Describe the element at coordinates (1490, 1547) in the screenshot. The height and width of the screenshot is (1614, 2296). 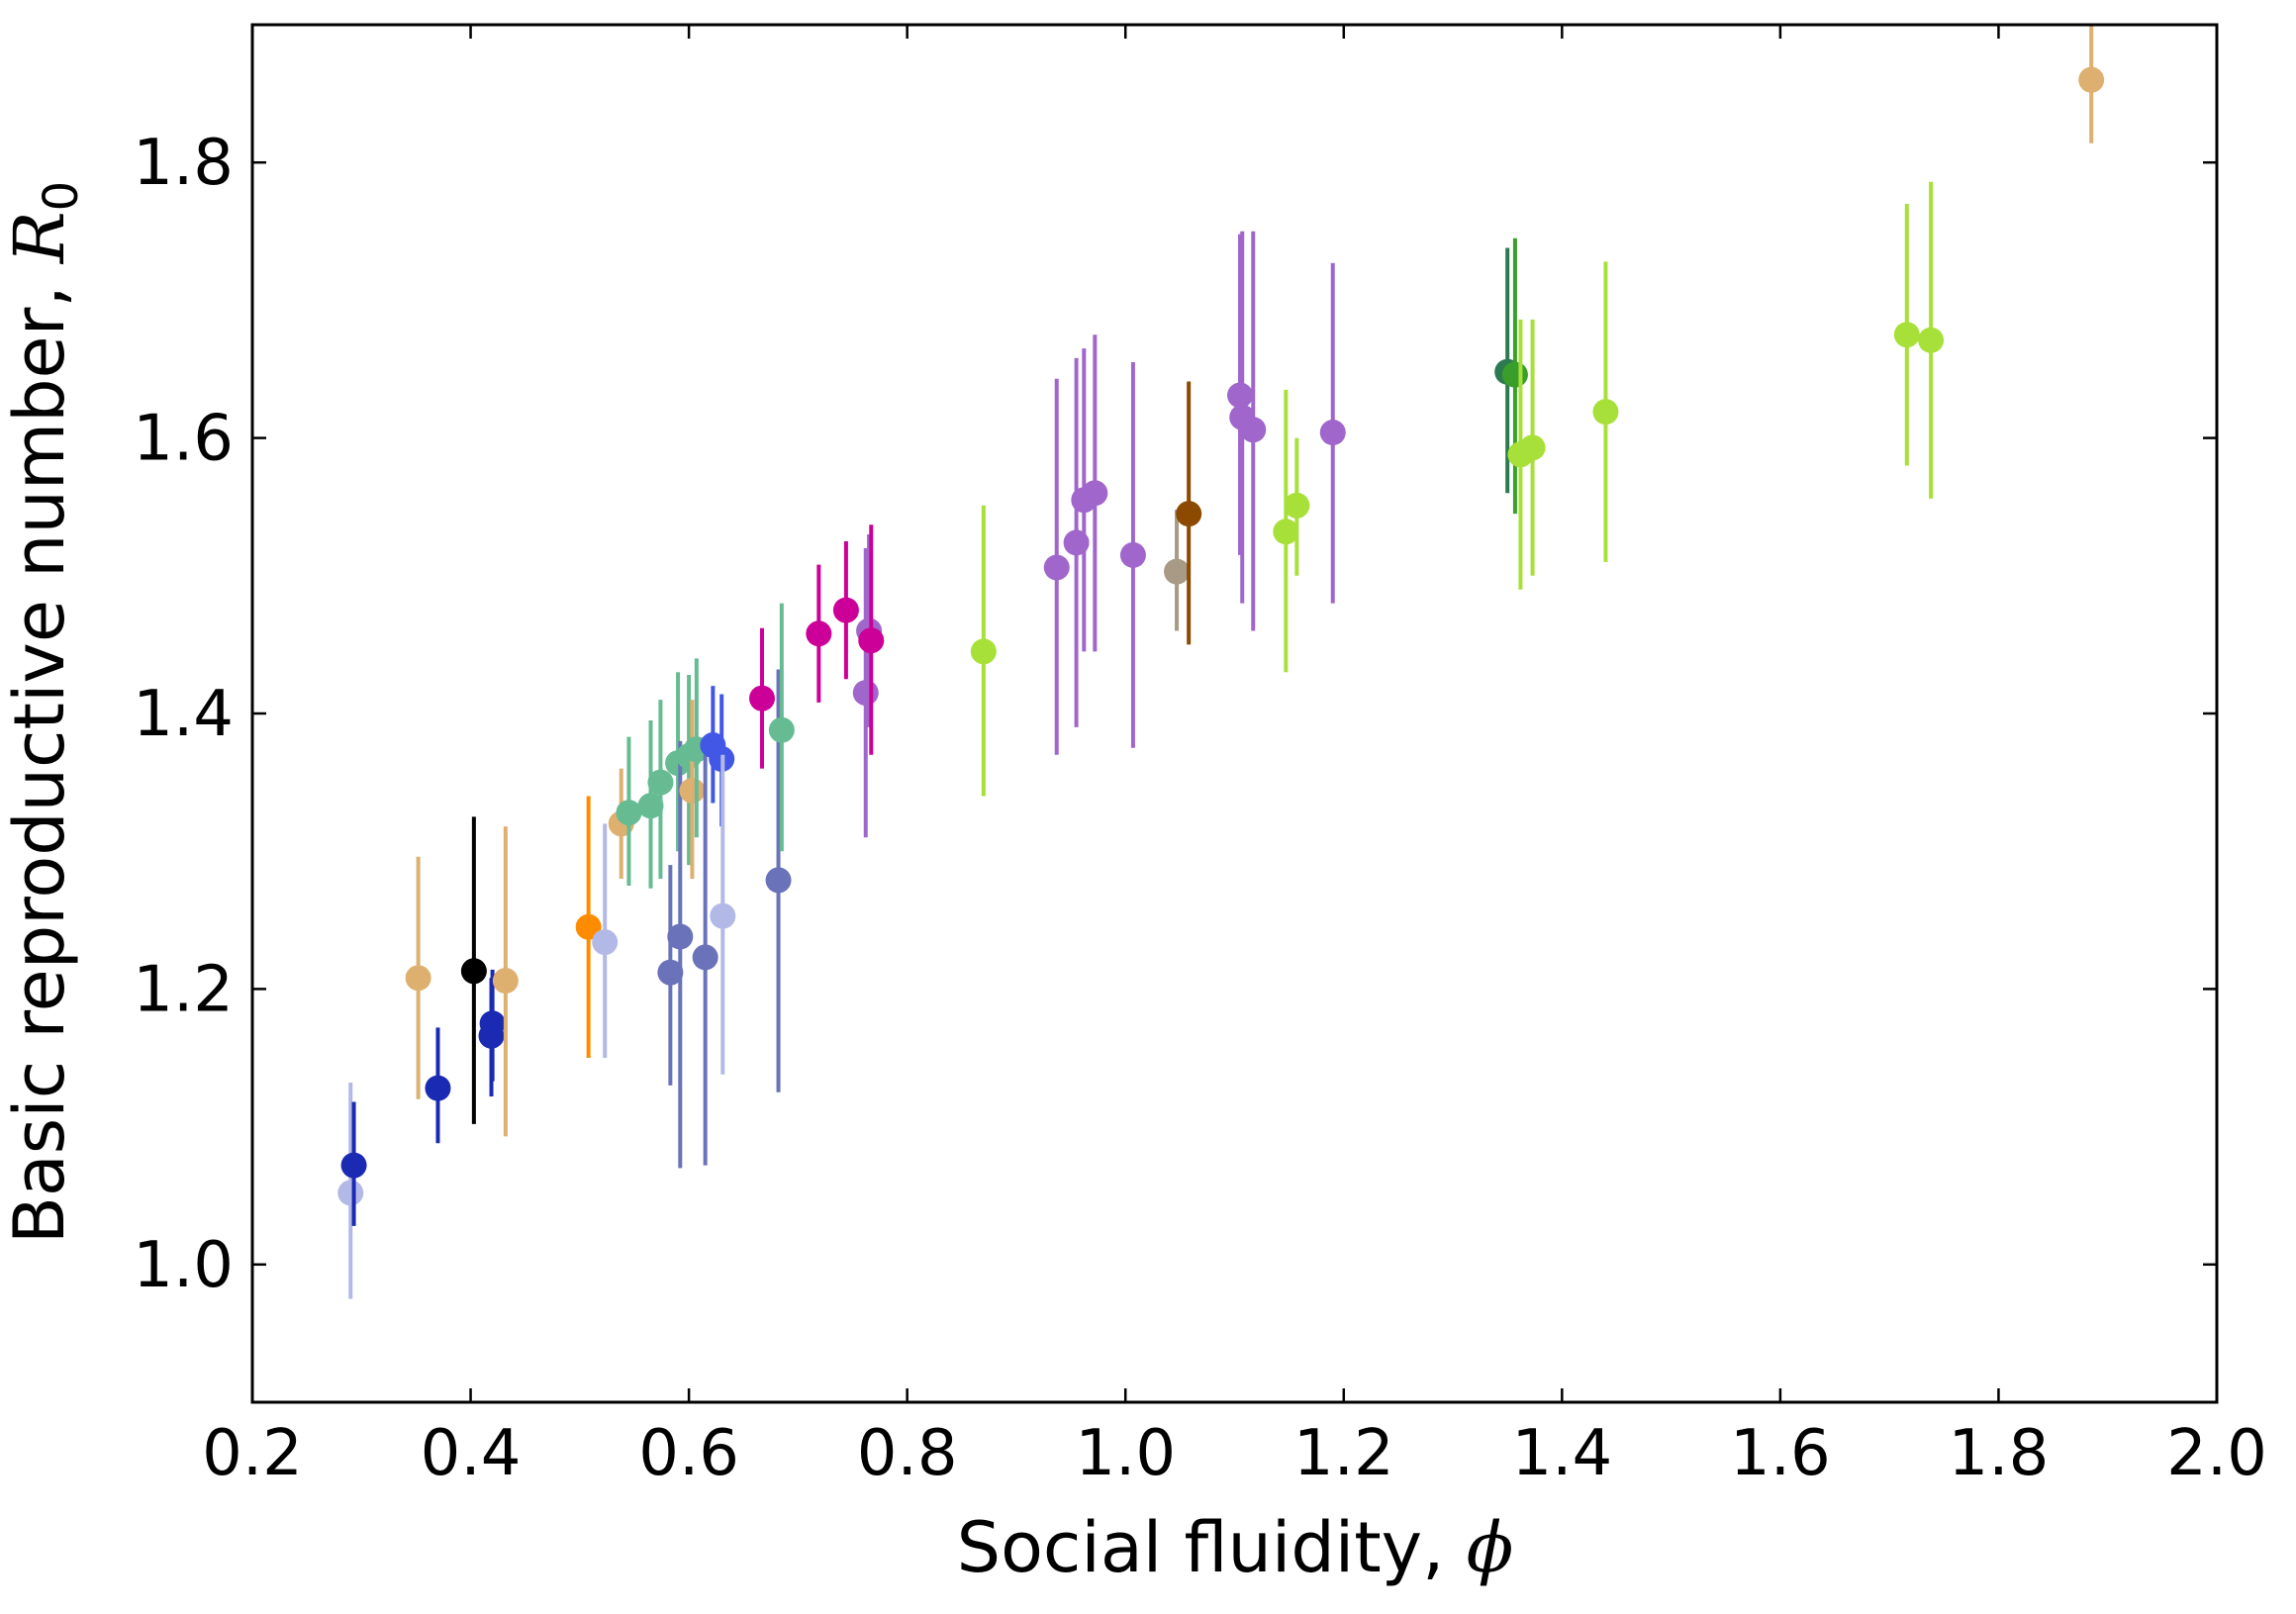
I see `x-axis-symbol: ϕ` at that location.